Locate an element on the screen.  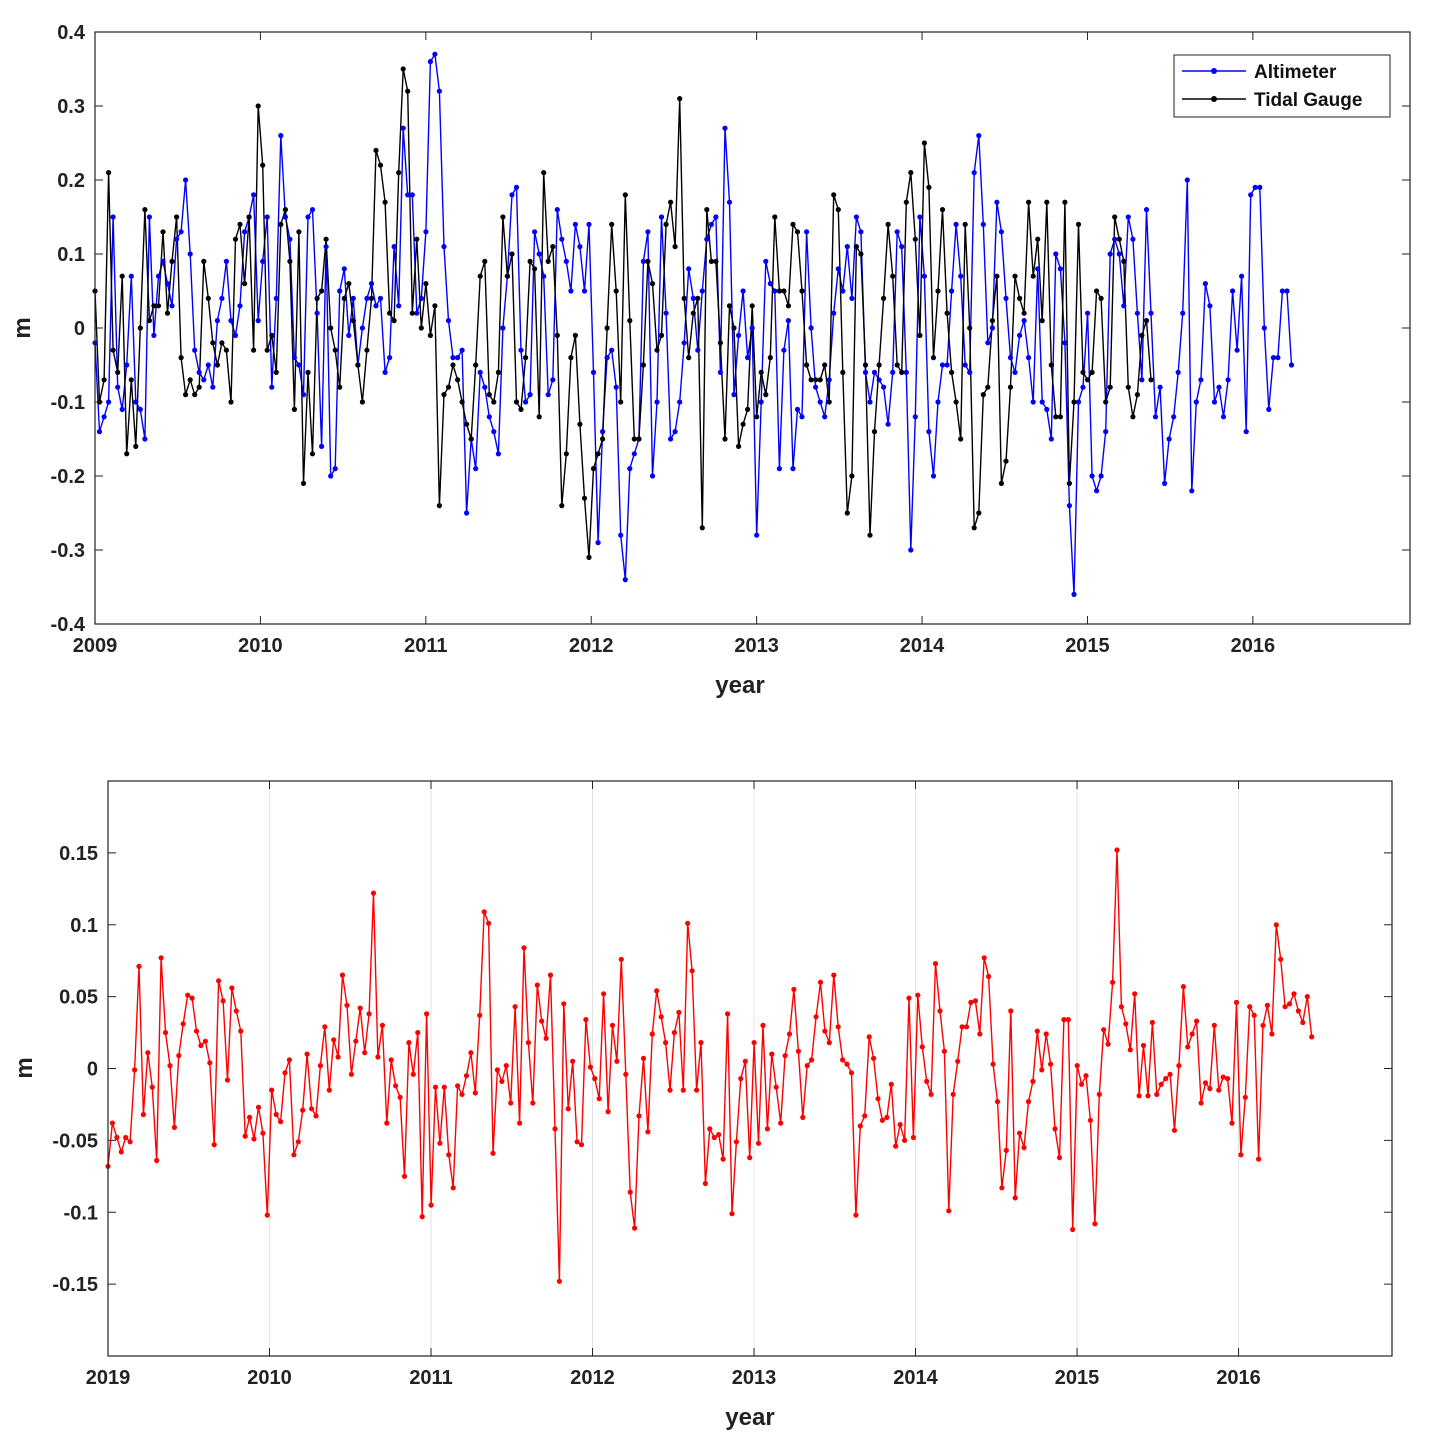
top-chart-y-tick-label: 0.2 is located at coordinates (71, 181).